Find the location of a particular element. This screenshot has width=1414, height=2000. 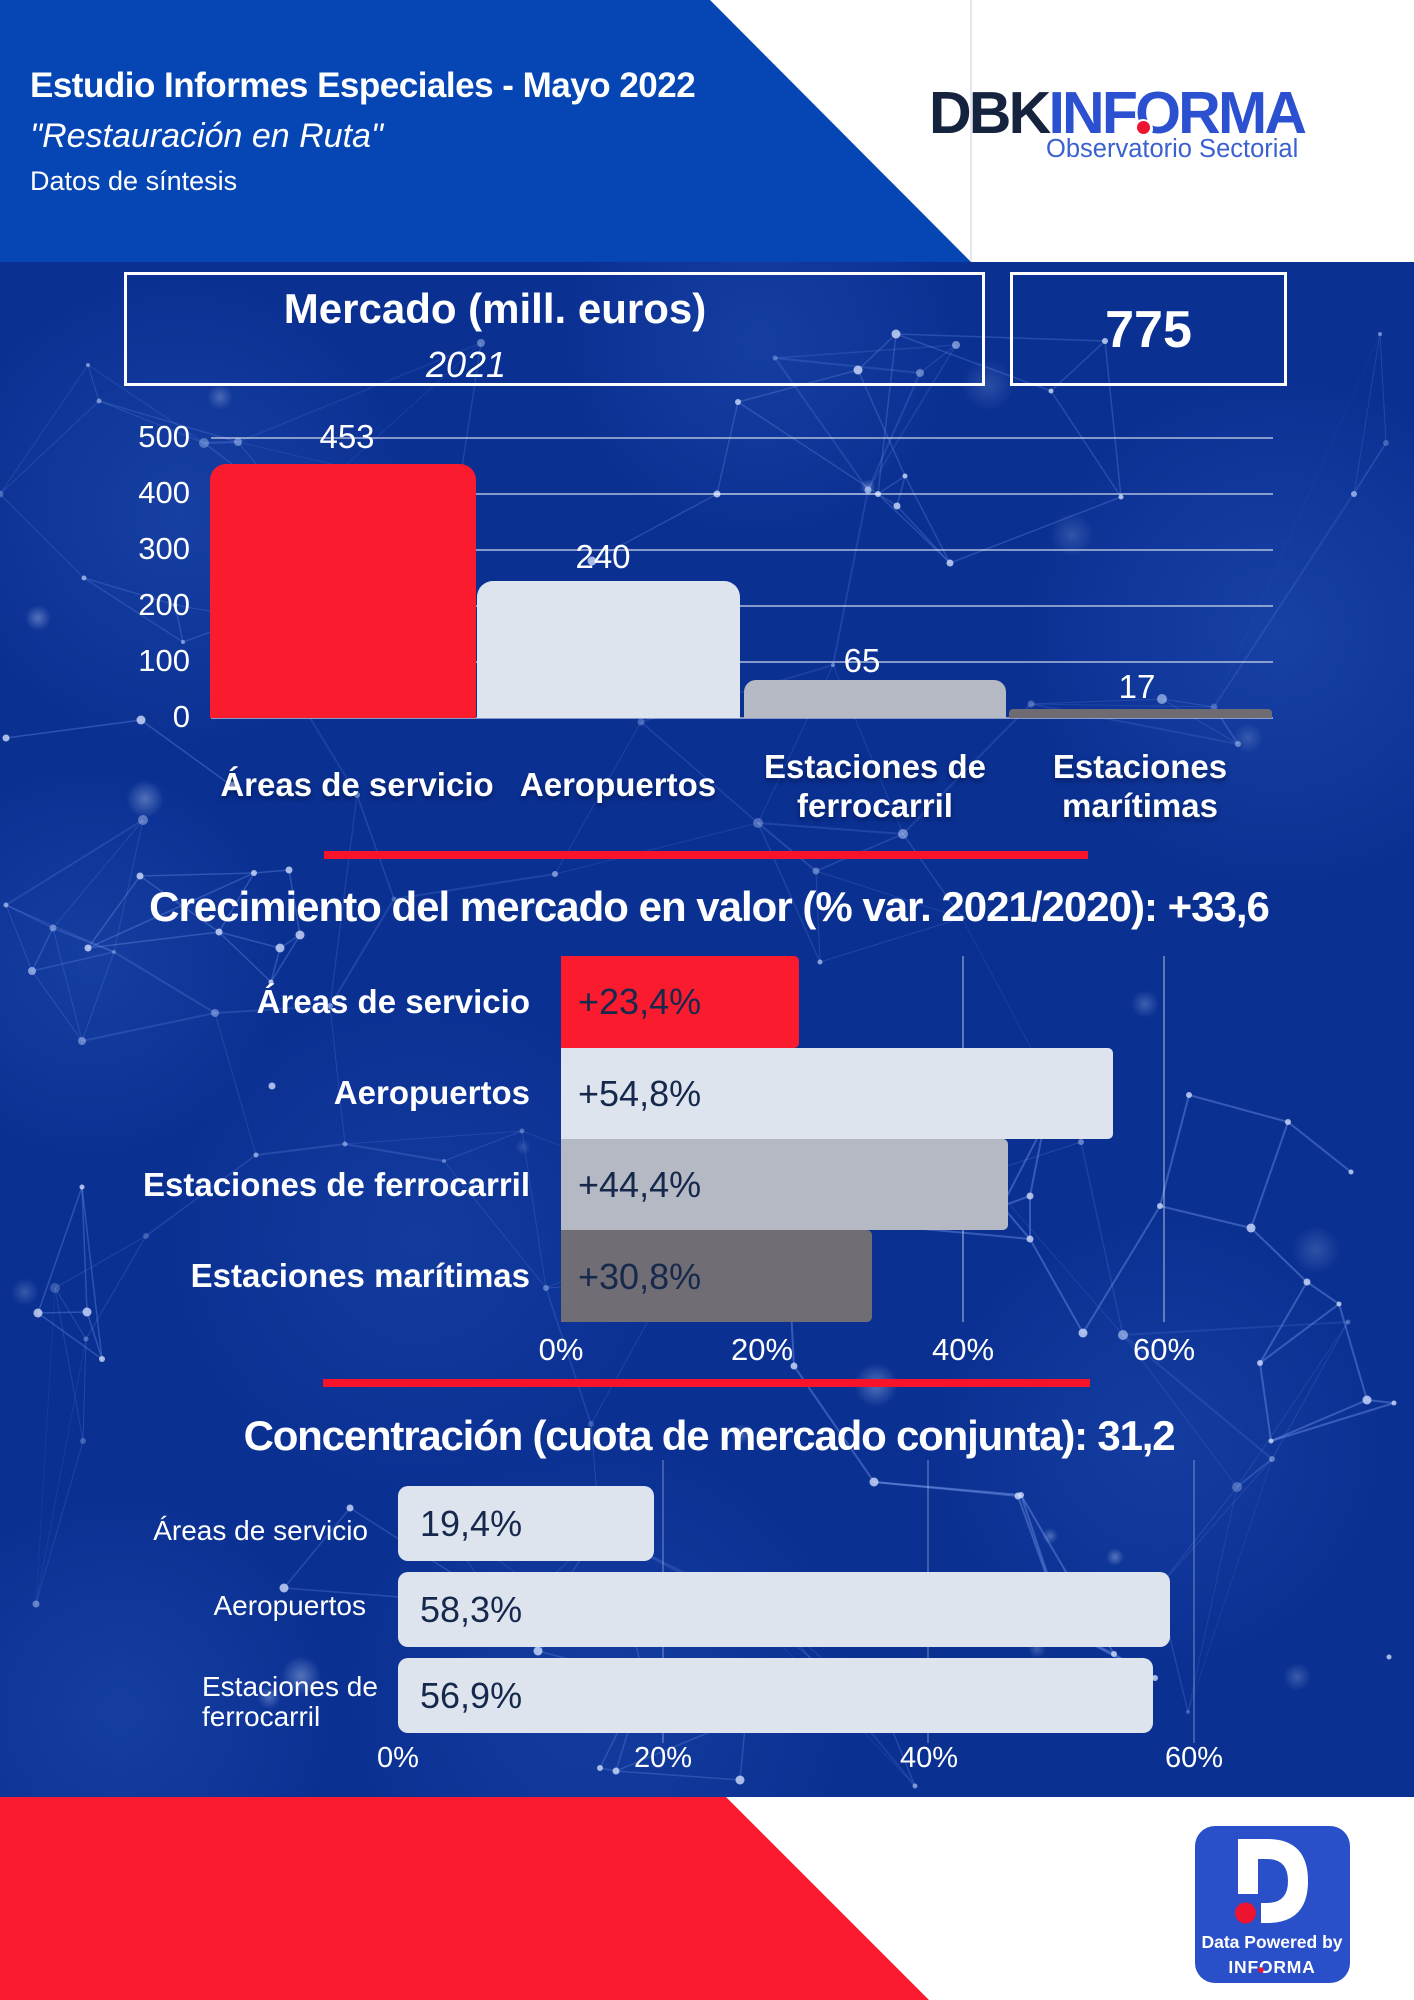

svg-text: INFORMA is located at coordinates (1271, 1967).